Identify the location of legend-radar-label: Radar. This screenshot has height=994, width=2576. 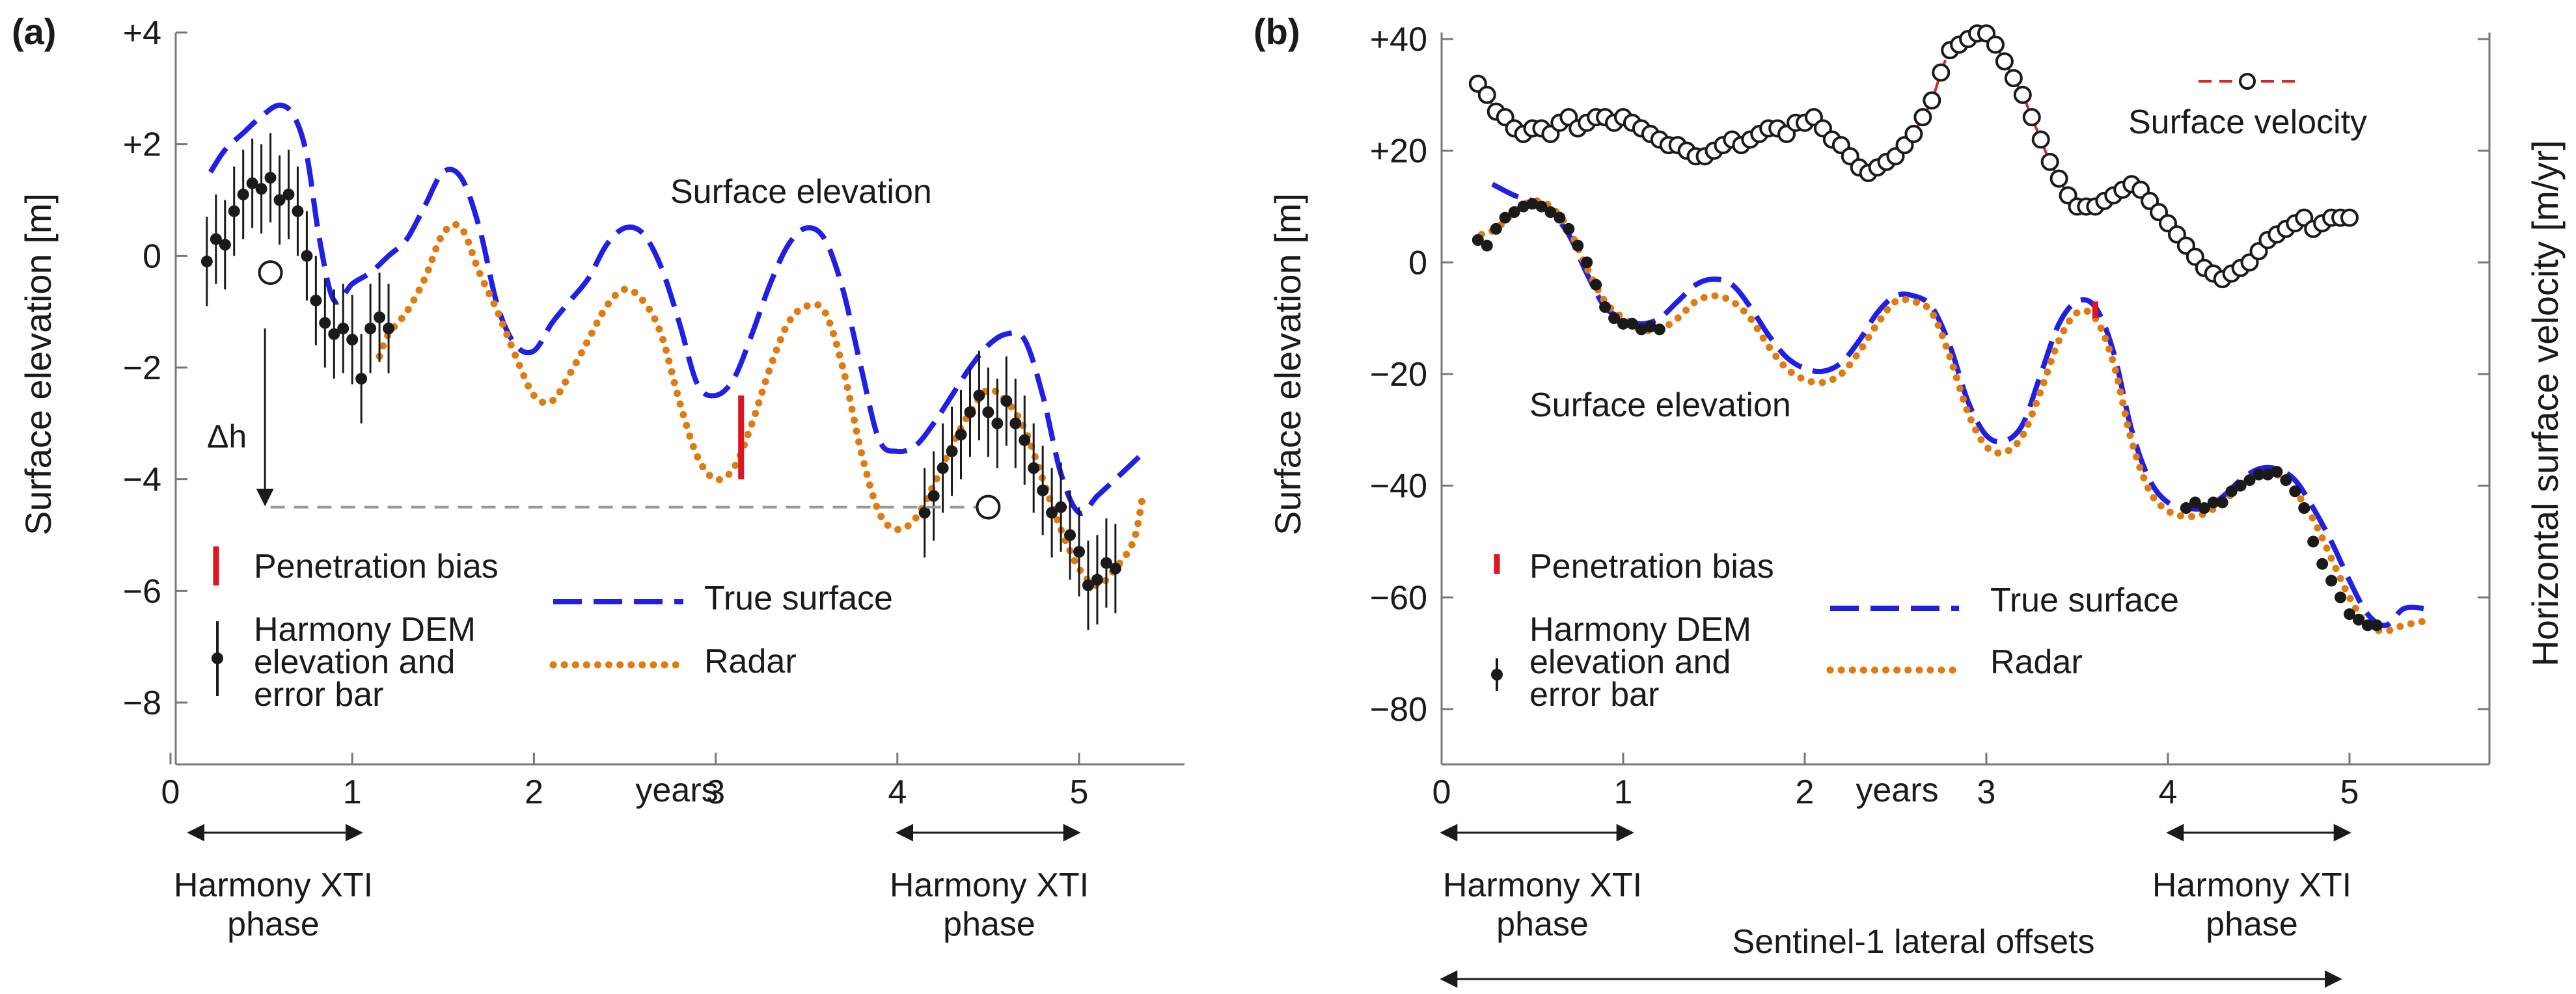
(751, 661).